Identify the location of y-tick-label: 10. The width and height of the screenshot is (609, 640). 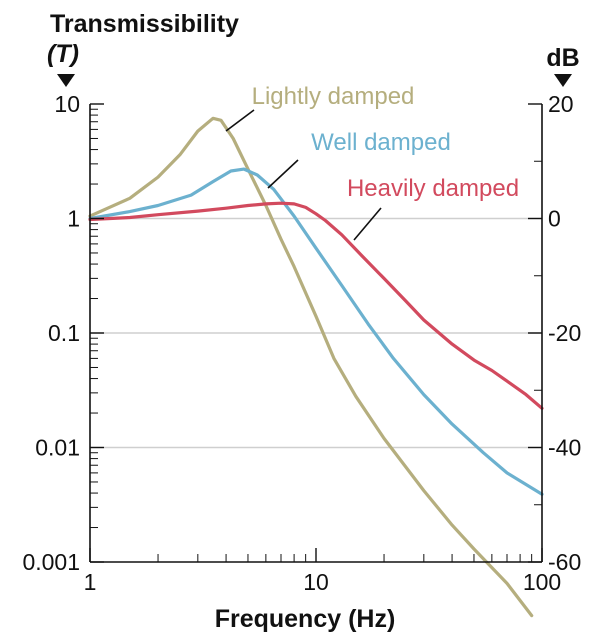
(67, 104).